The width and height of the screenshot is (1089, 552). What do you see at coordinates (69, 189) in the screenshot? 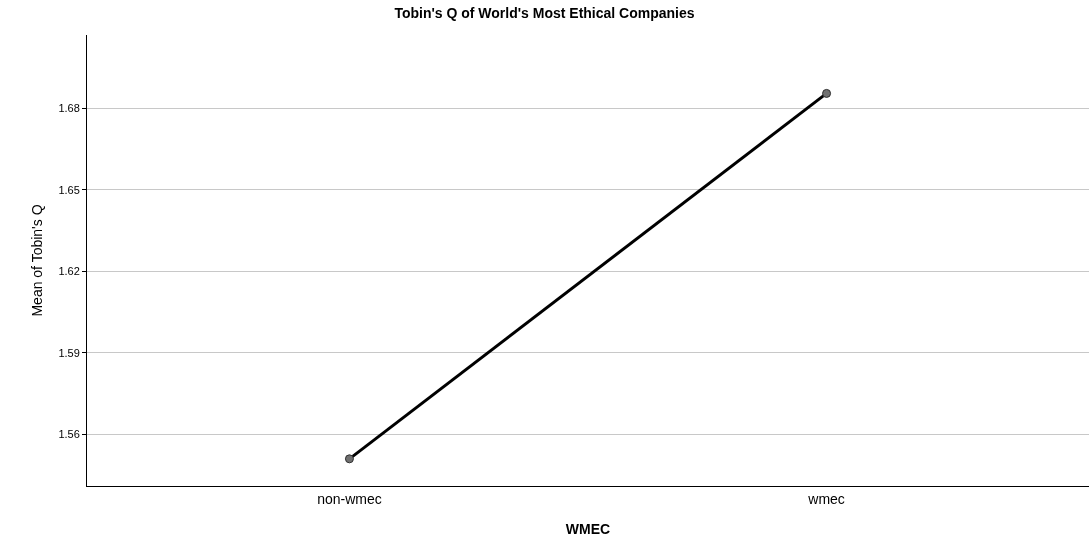
I see `y-tick-label: 1.65` at bounding box center [69, 189].